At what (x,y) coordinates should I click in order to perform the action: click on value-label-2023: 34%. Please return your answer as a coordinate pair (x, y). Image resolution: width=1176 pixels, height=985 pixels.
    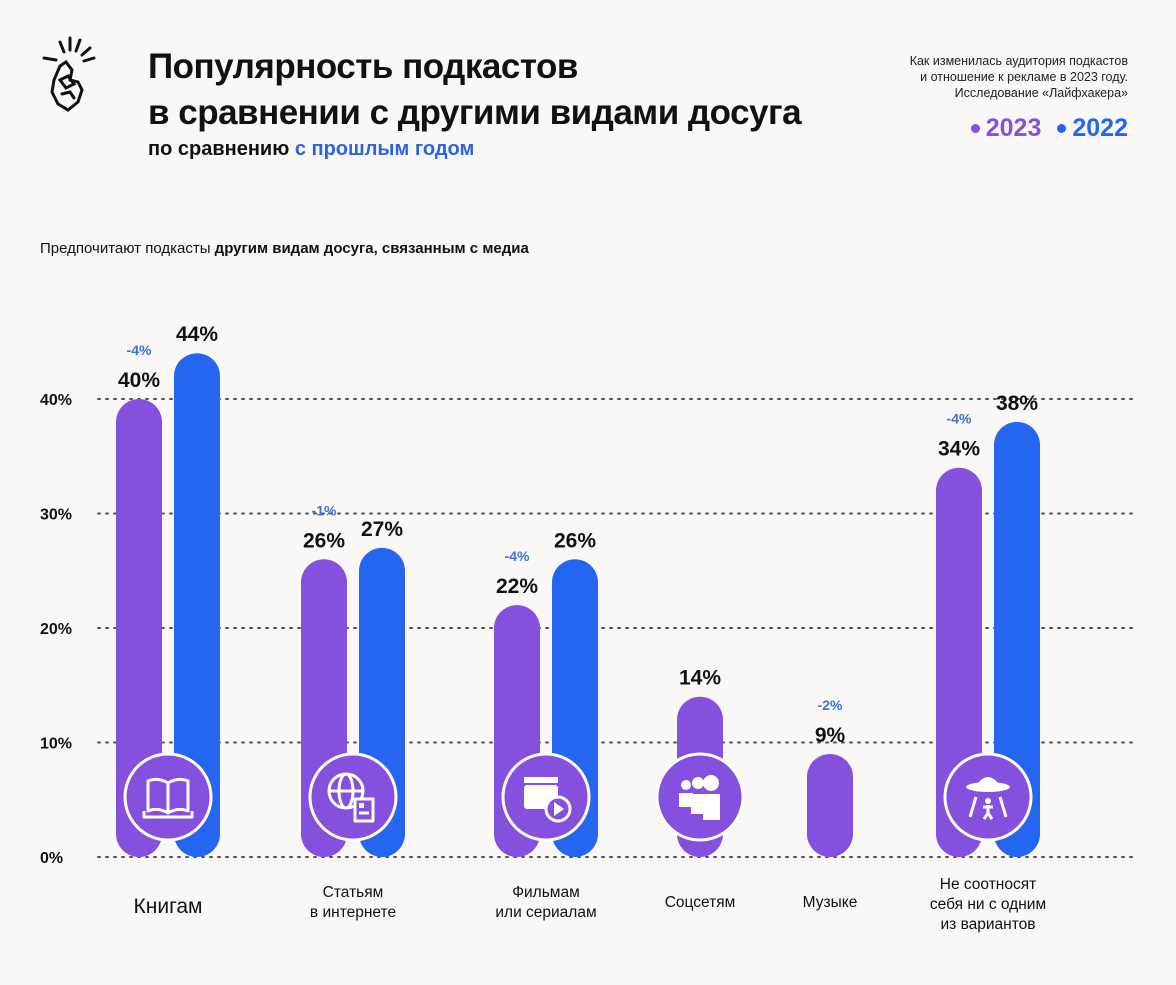
    Looking at the image, I should click on (959, 449).